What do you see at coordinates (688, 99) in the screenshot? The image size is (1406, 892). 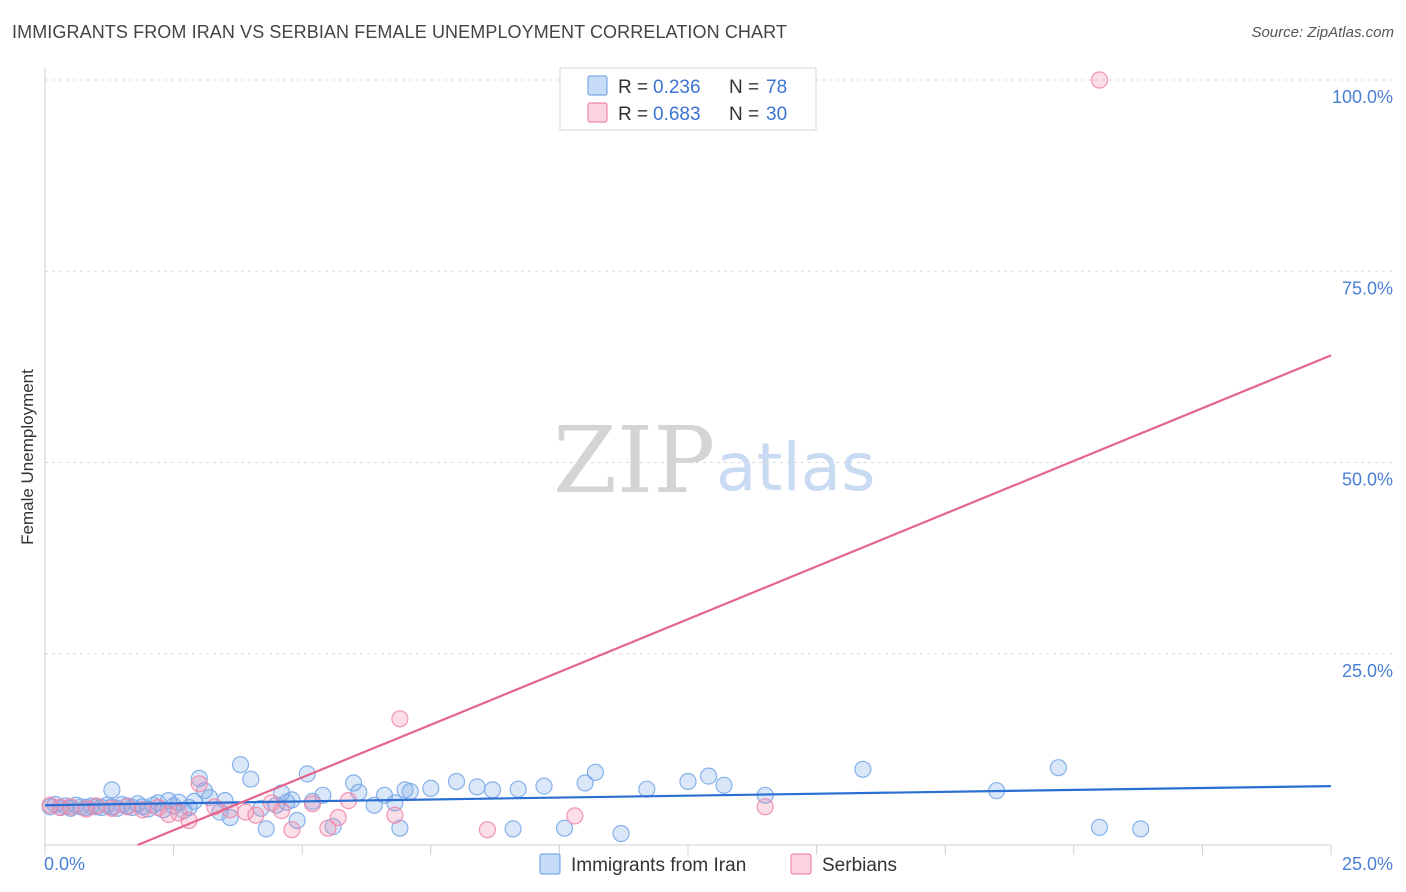 I see `stats-legend: R = 0.236 N = 78 R = 0.683 N = 30` at bounding box center [688, 99].